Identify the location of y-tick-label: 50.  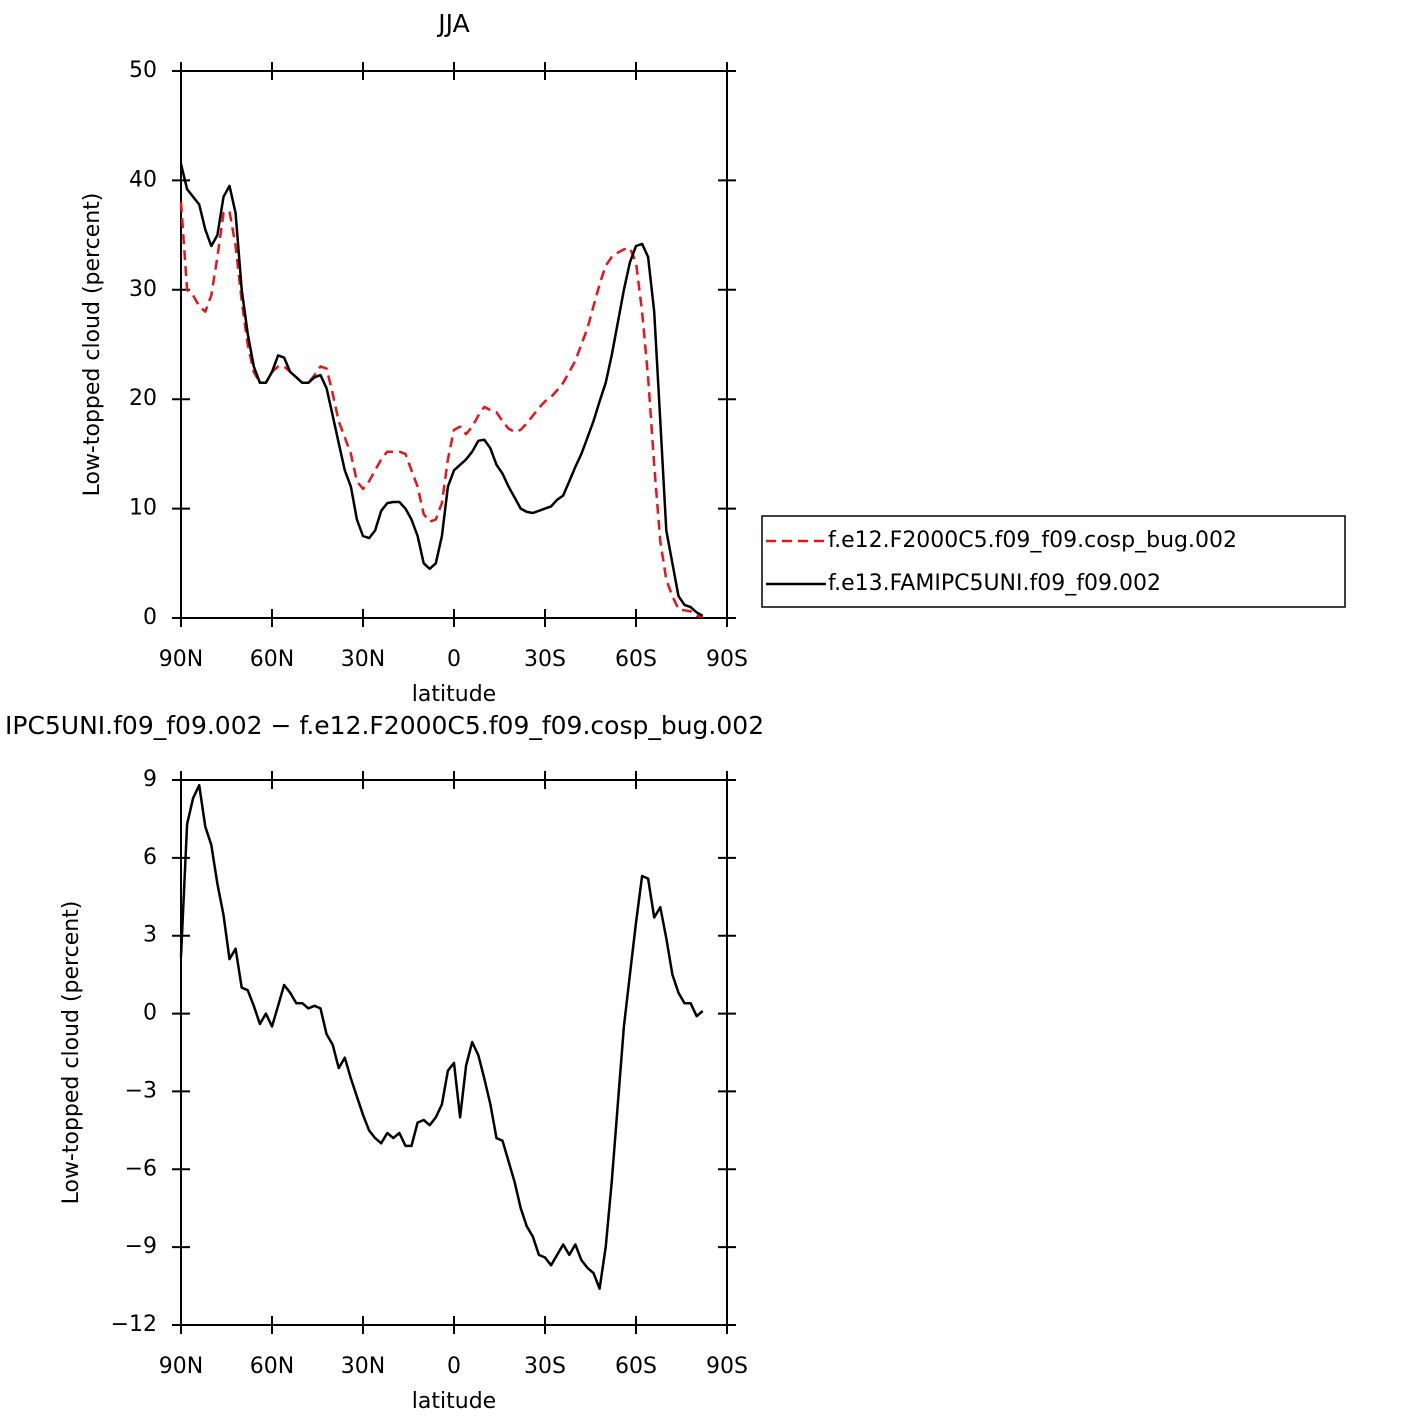
(143, 70).